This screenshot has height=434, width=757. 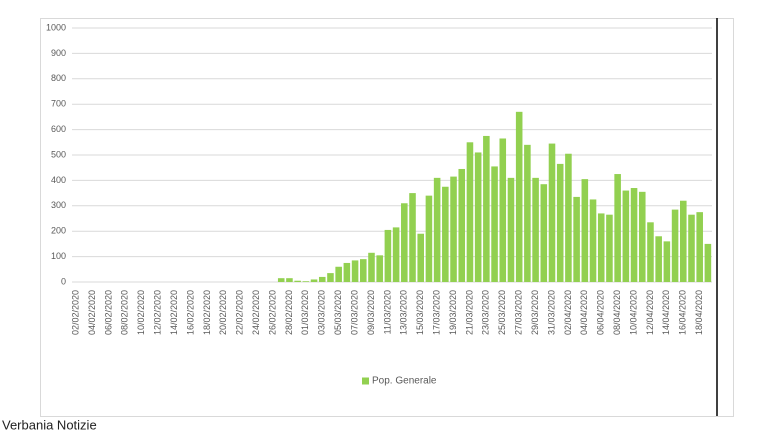 I want to click on legend-swatch, so click(x=365, y=381).